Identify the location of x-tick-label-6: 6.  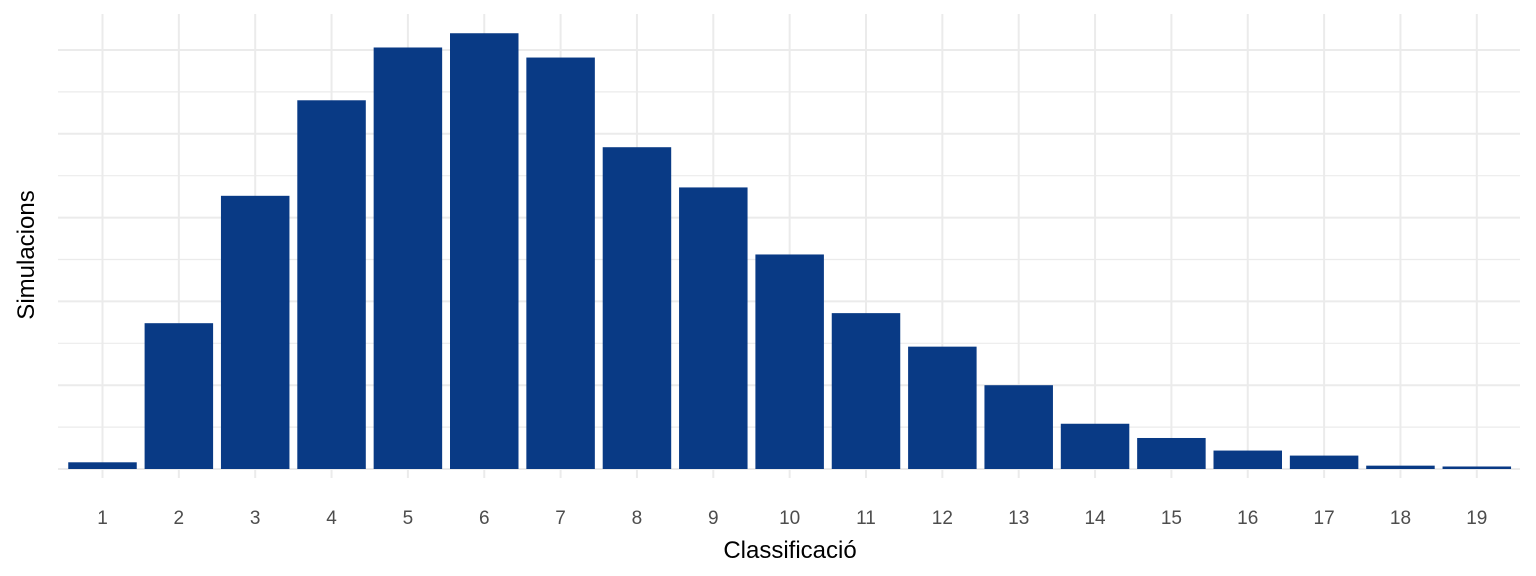
(484, 518).